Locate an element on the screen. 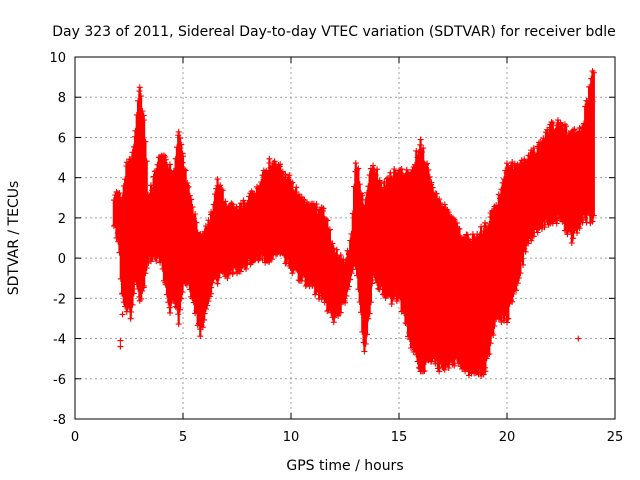 This screenshot has width=640, height=480. y-tick-label: 2 is located at coordinates (62, 219).